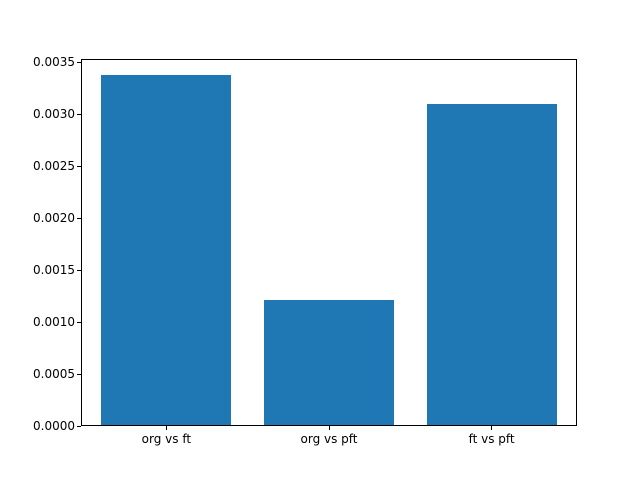  What do you see at coordinates (54, 114) in the screenshot?
I see `y-tick-label: 0.0030` at bounding box center [54, 114].